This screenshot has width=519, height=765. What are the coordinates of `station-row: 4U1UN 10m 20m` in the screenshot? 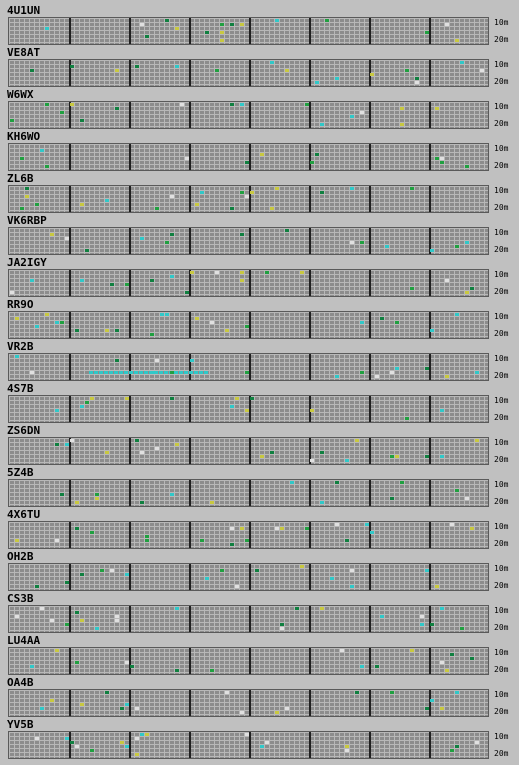 It's located at (259, 25).